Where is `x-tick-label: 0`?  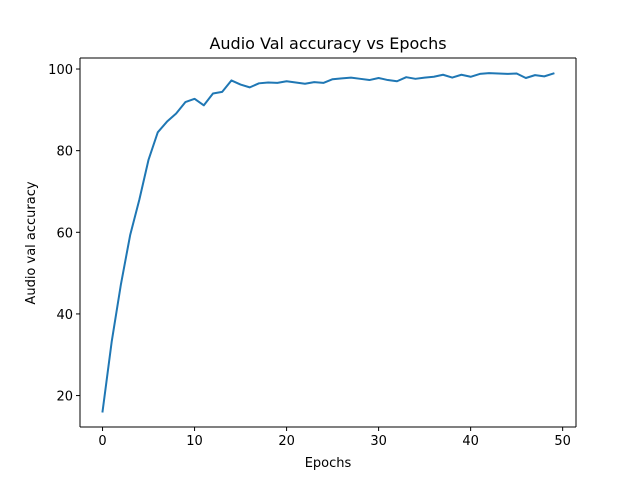
x-tick-label: 0 is located at coordinates (102, 441).